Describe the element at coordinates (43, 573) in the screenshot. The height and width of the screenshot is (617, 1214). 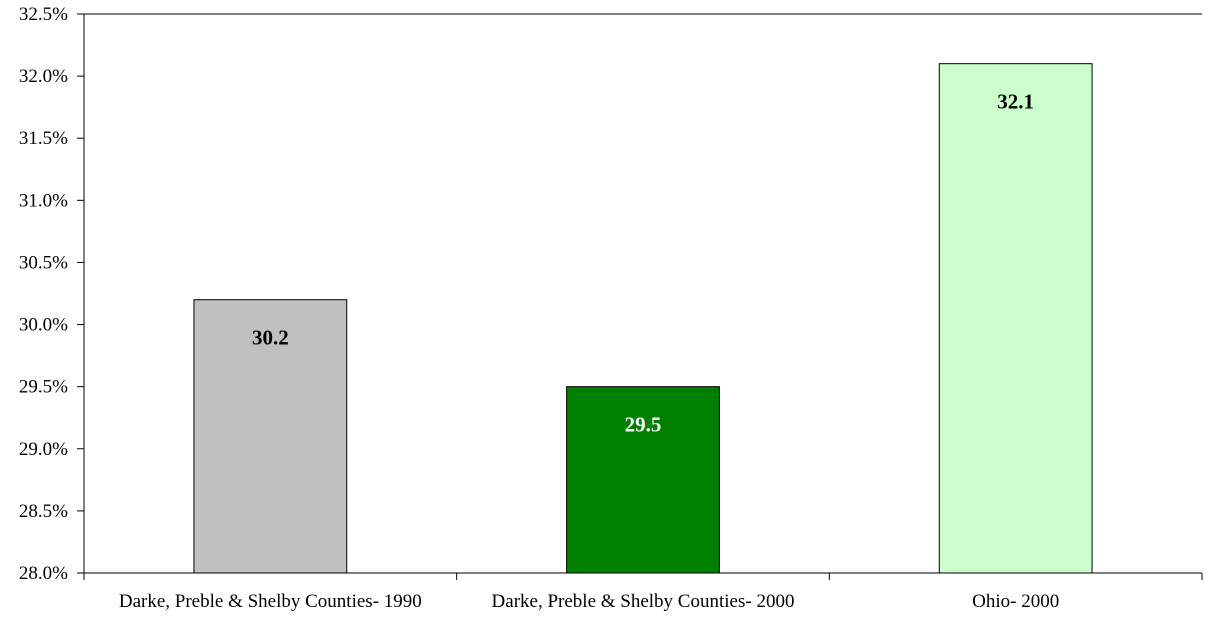
I see `y-tick-label: 28.0%` at that location.